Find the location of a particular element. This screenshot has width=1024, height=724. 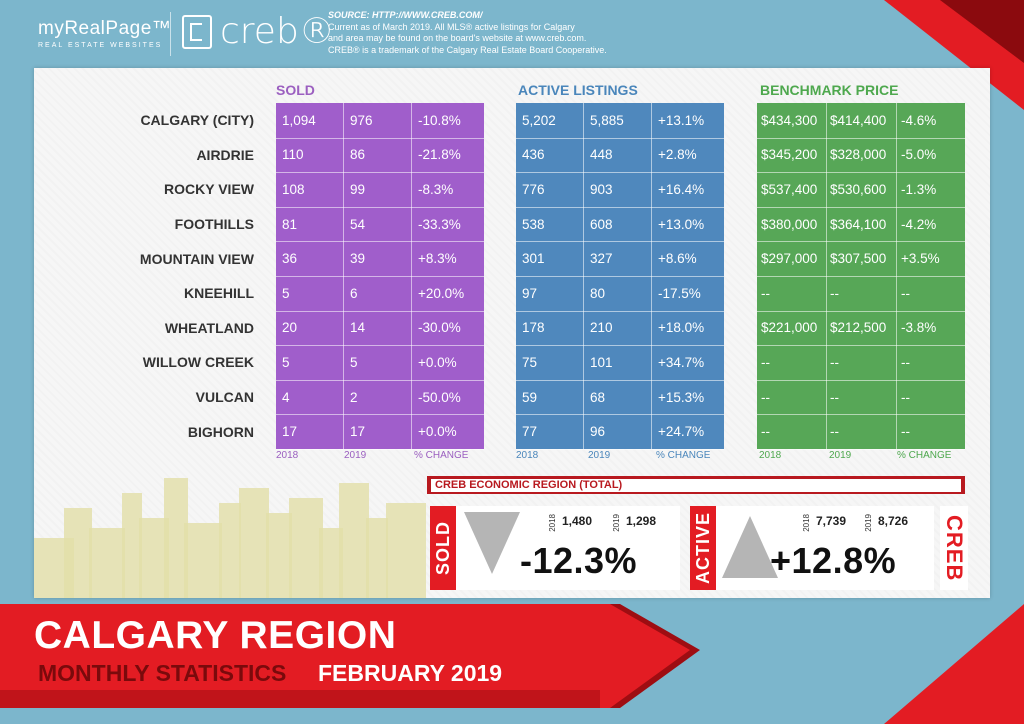

active-cell: 5,885 is located at coordinates (618, 120).